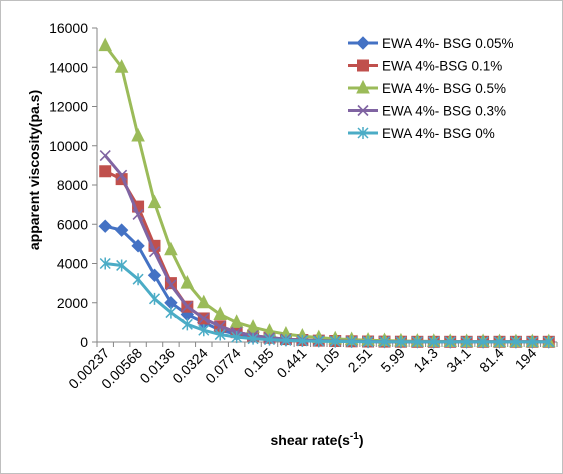 This screenshot has height=474, width=563. Describe the element at coordinates (72, 303) in the screenshot. I see `y-tick-label: 2000` at that location.